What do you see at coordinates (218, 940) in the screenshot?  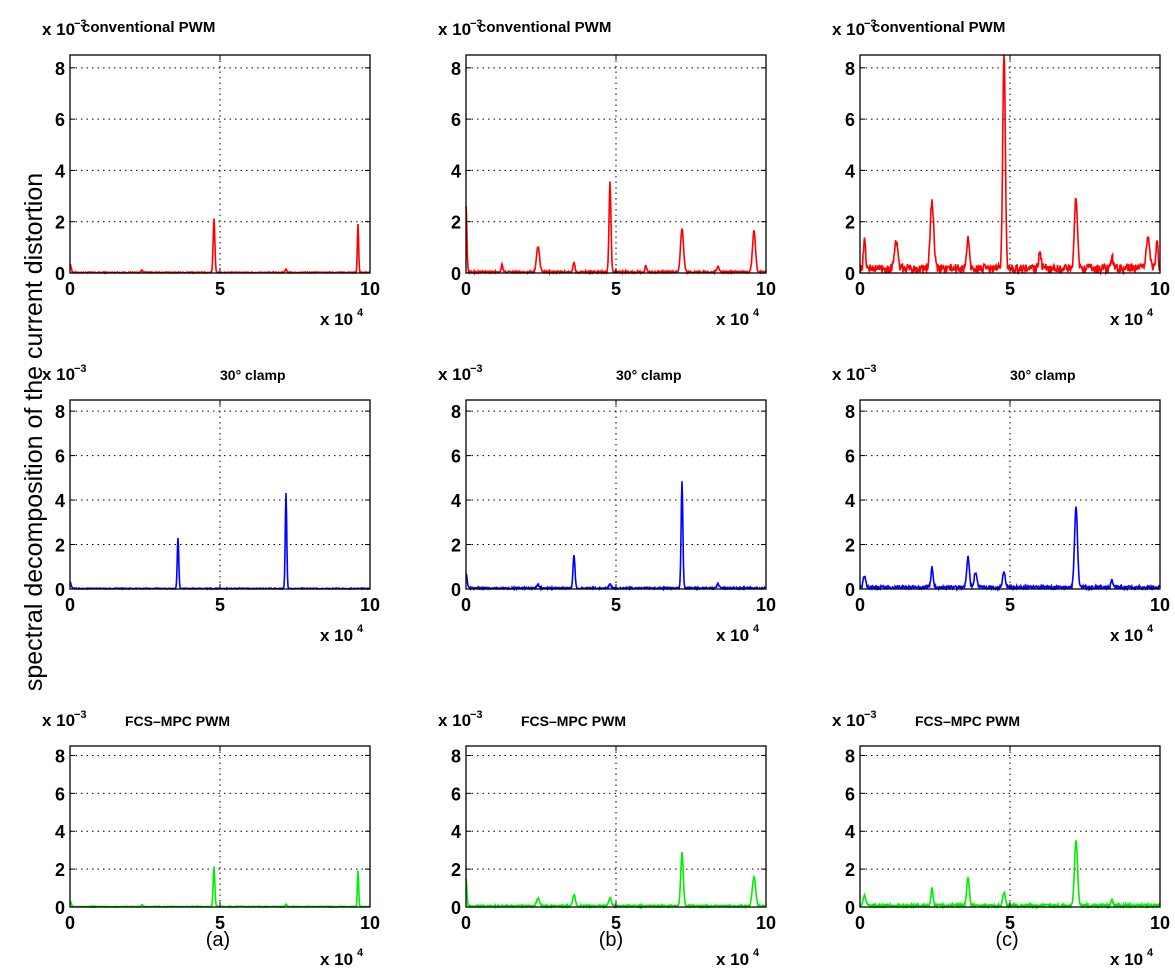 I see `subfigure-label-a: (a)` at bounding box center [218, 940].